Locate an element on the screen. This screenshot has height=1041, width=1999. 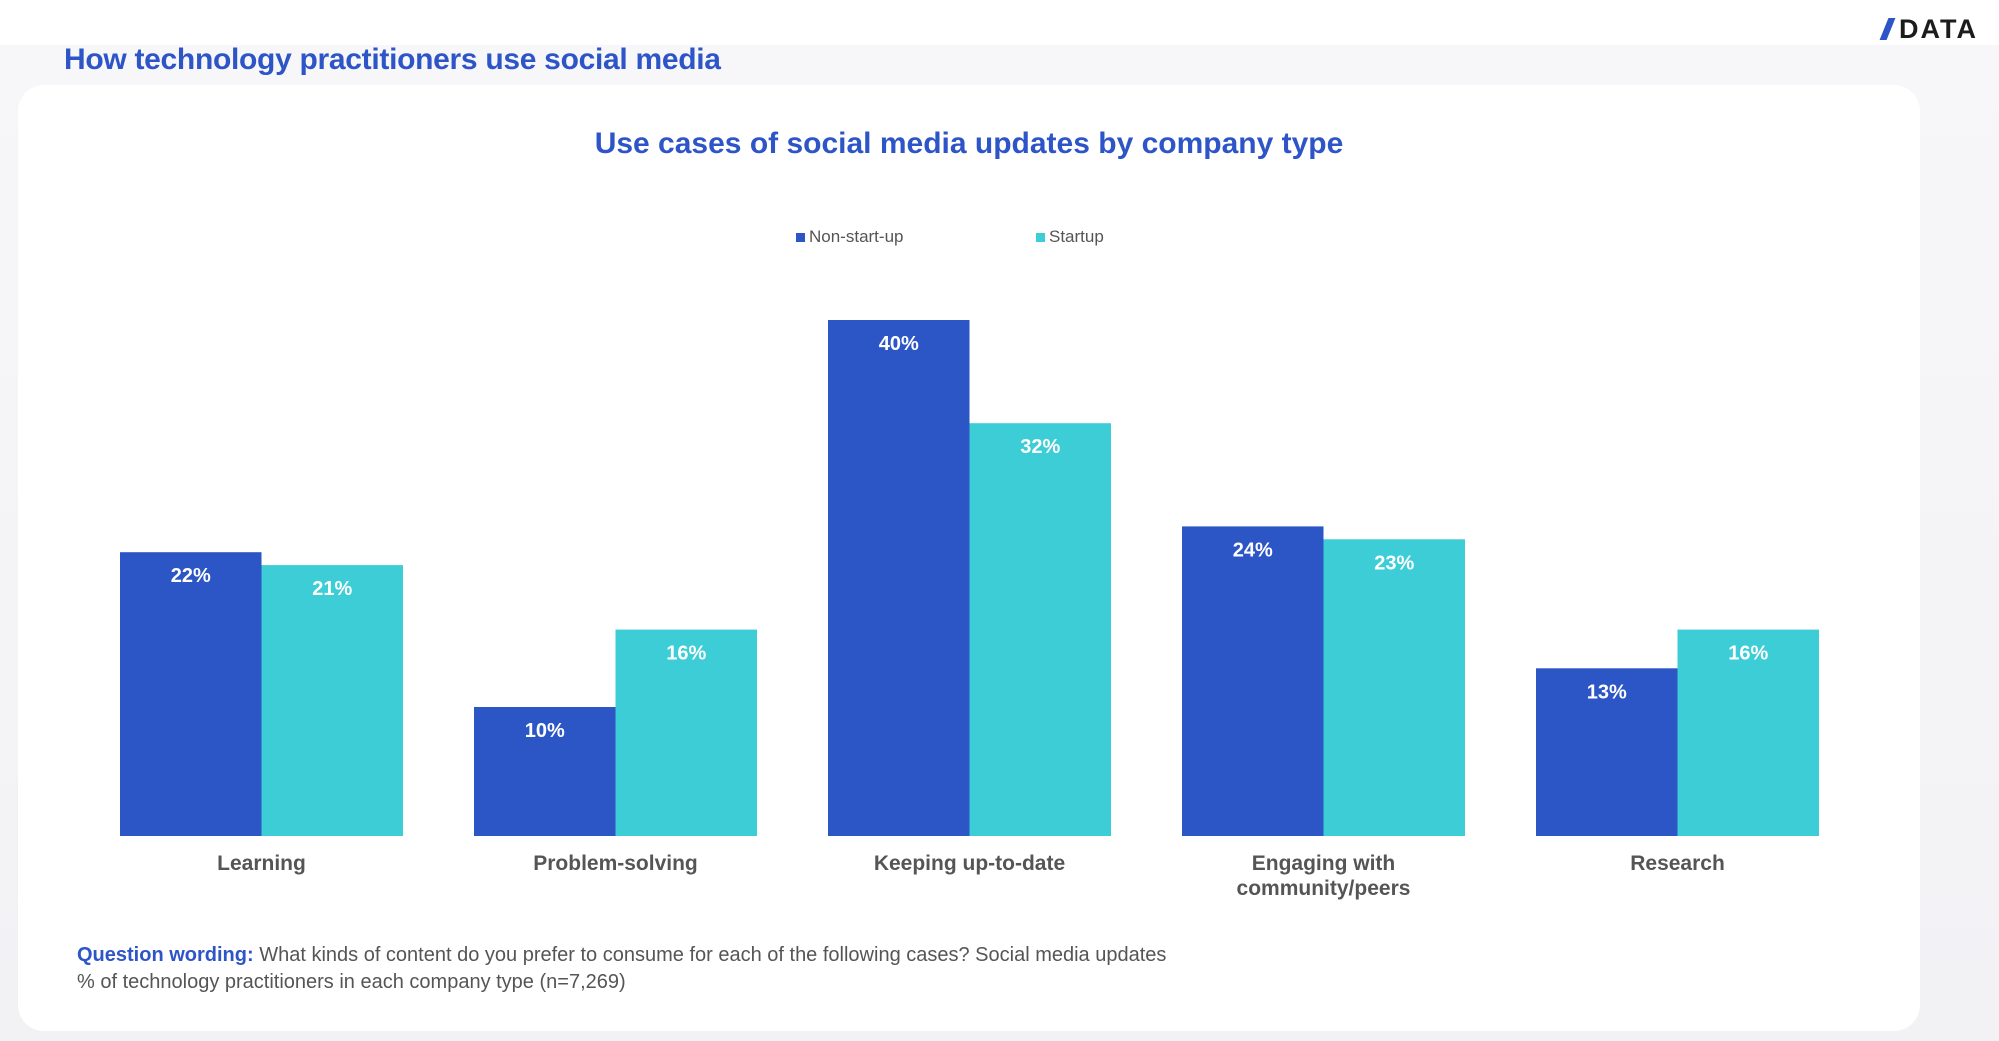
logo-text: DATA is located at coordinates (1938, 28).